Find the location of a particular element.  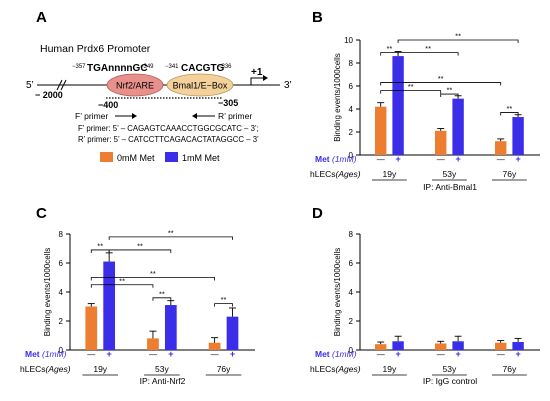

legend-swatch-0mm is located at coordinates (106, 157).